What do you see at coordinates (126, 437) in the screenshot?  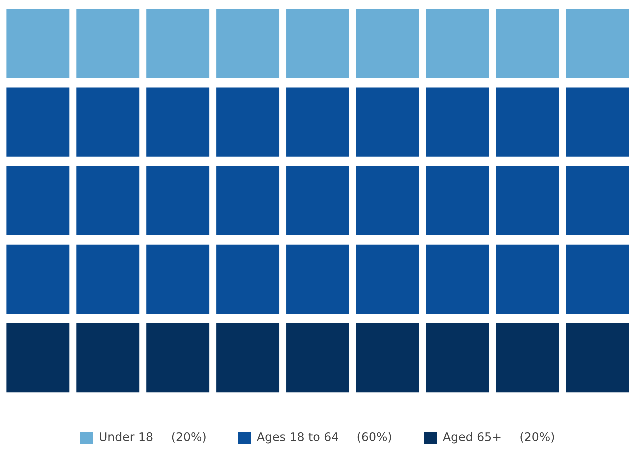 I see `category-label: Under 18` at bounding box center [126, 437].